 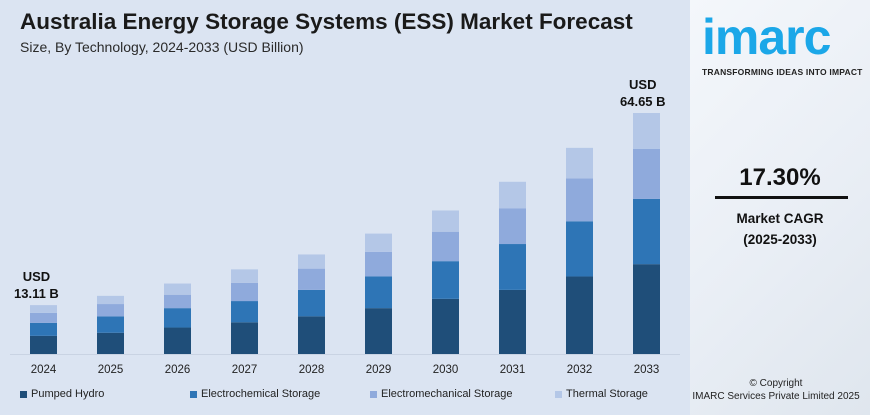 What do you see at coordinates (780, 177) in the screenshot?
I see `cagr-value: 17.30%` at bounding box center [780, 177].